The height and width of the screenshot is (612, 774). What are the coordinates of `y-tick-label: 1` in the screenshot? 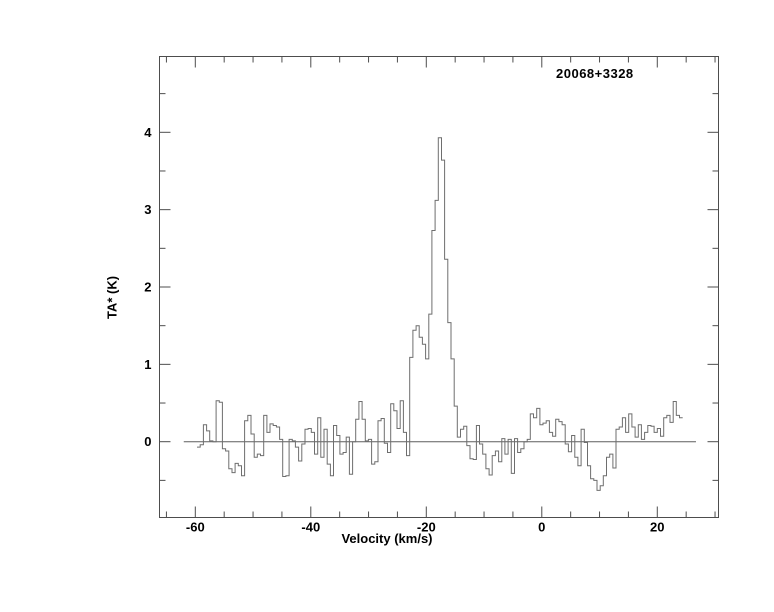 It's located at (147, 364).